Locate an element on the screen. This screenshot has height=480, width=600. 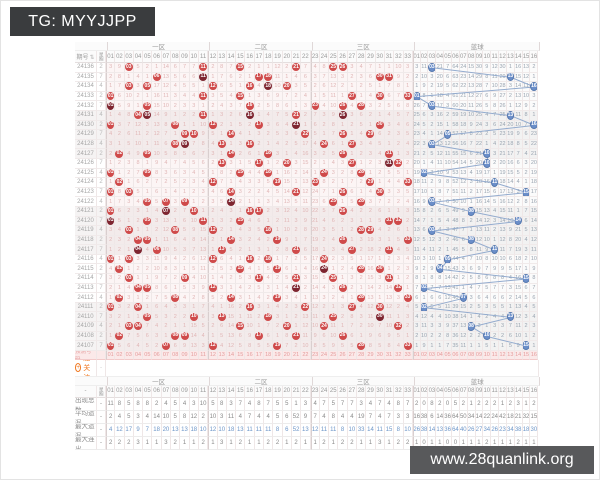
red-ball-27: 27 is located at coordinates (351, 96).